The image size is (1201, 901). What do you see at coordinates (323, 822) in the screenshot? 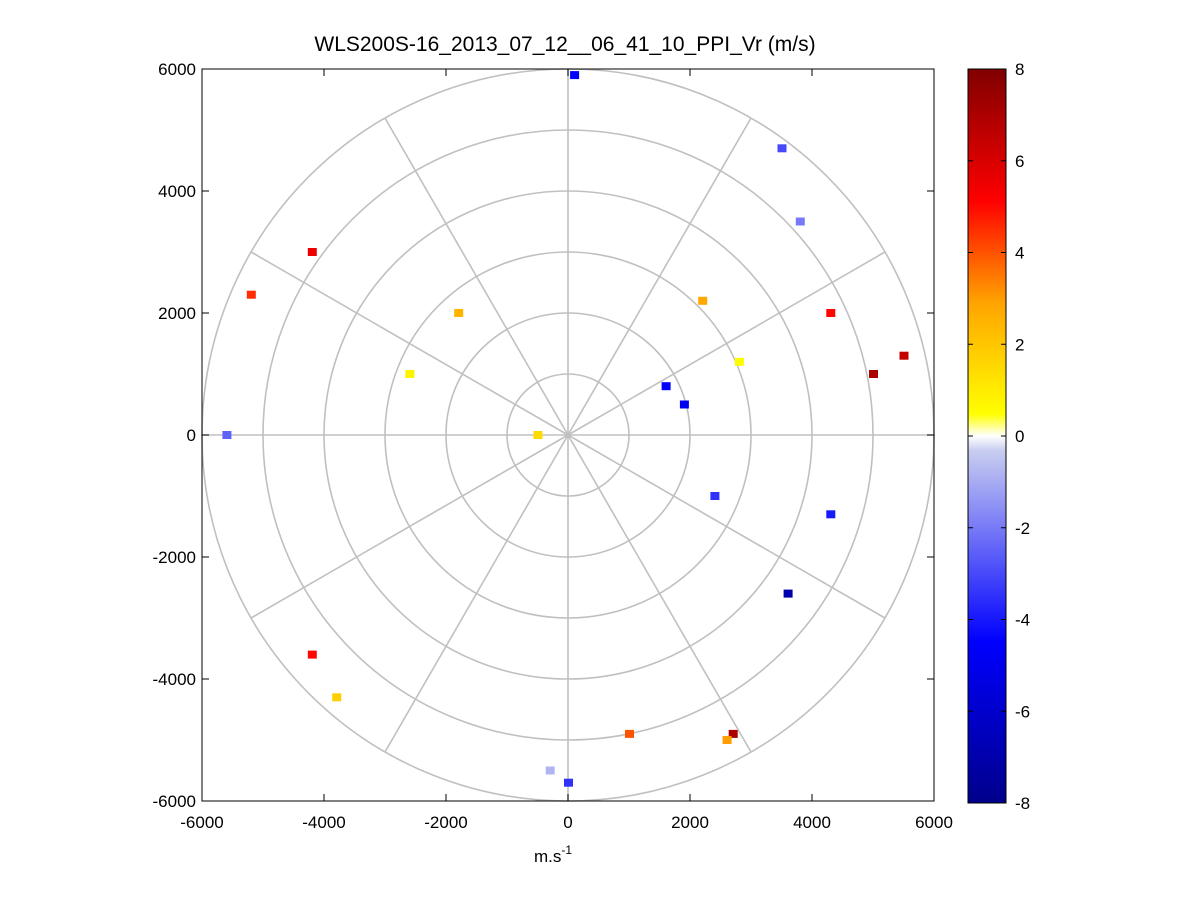
I see `x-tick-label: -4000` at bounding box center [323, 822].